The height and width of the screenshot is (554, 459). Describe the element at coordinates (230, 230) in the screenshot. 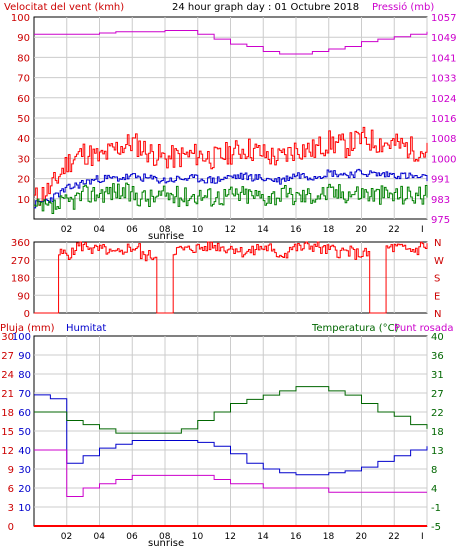

I see `x-tick-wind-5: 12` at that location.